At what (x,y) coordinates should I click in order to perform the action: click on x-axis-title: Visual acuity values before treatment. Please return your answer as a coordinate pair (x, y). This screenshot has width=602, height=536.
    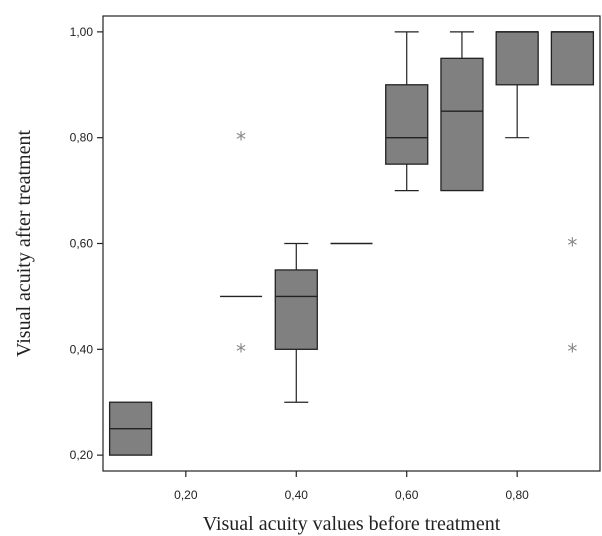
    Looking at the image, I should click on (352, 524).